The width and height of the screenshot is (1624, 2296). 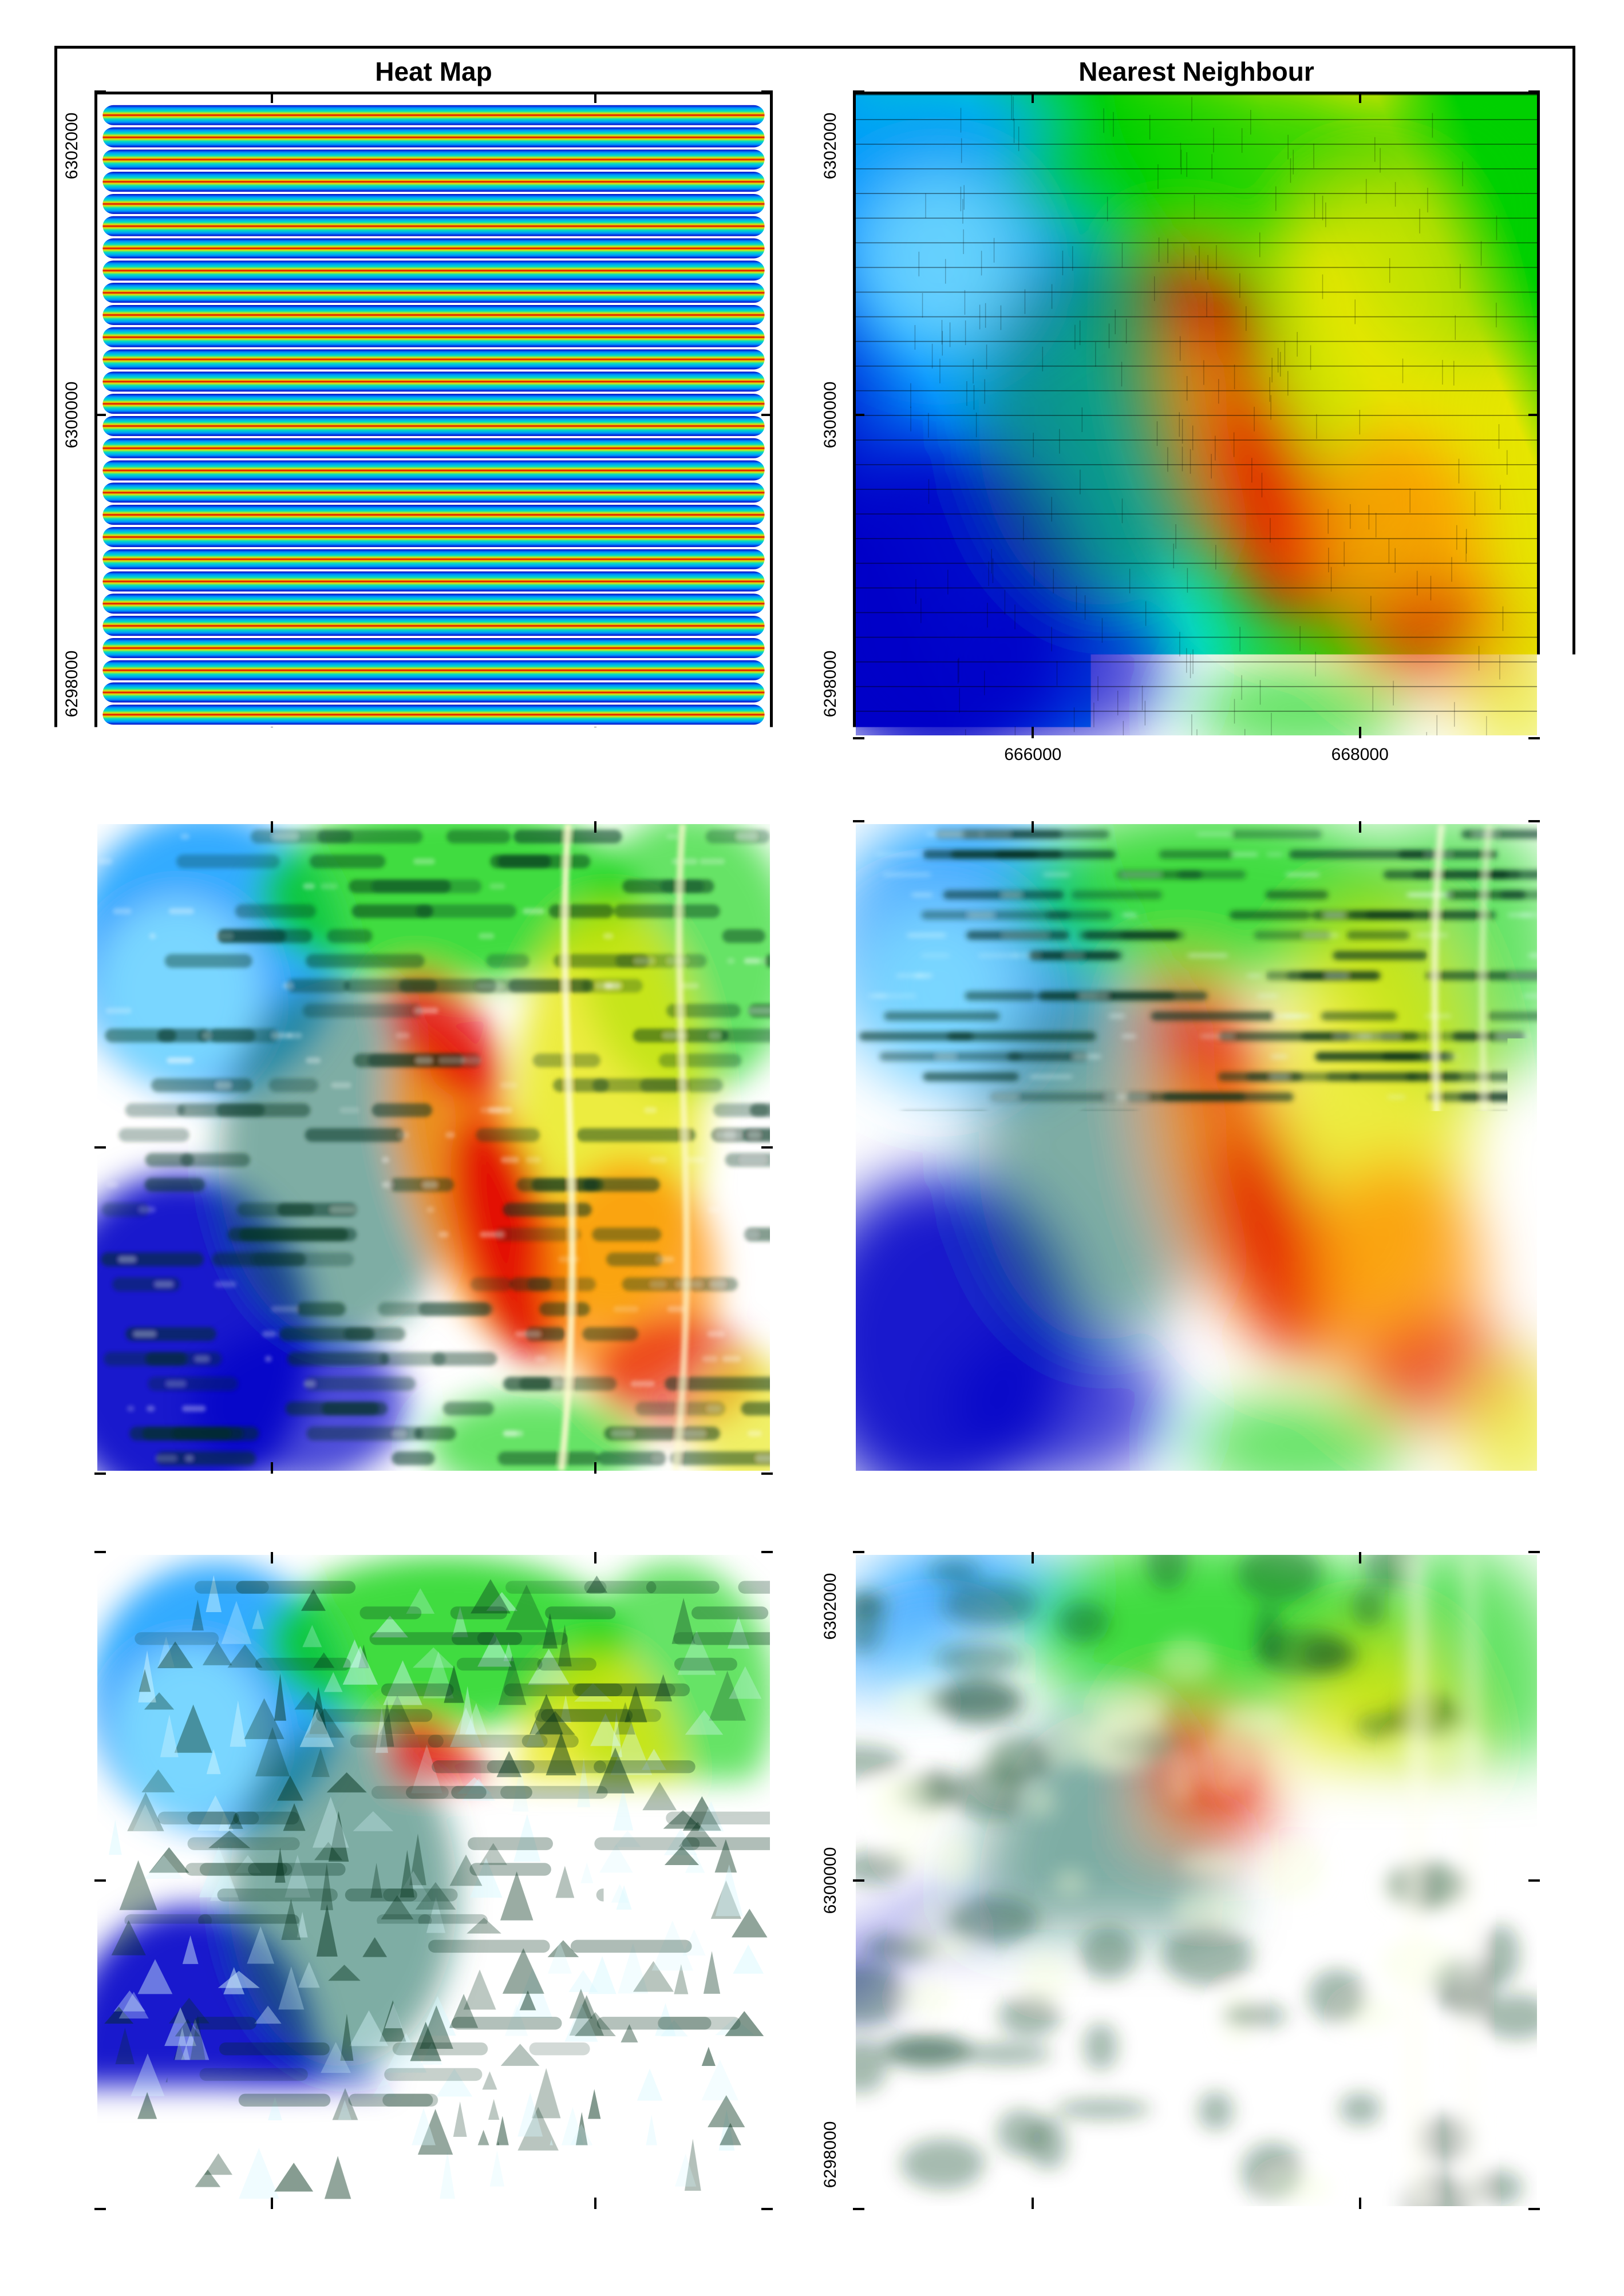 What do you see at coordinates (1196, 1532) in the screenshot?
I see `panel-title: Minimum Curvature` at bounding box center [1196, 1532].